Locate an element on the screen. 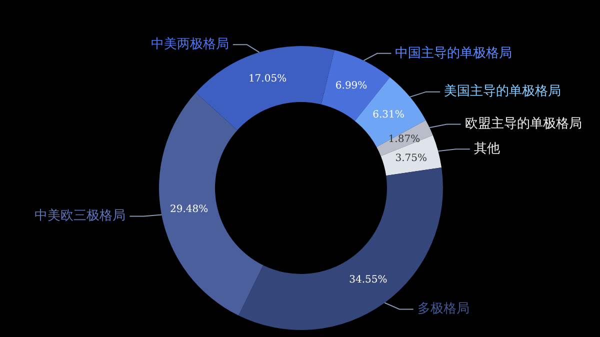 Image resolution: width=600 pixels, height=337 pixels. slice-label: 美国主导的单极格局 is located at coordinates (503, 91).